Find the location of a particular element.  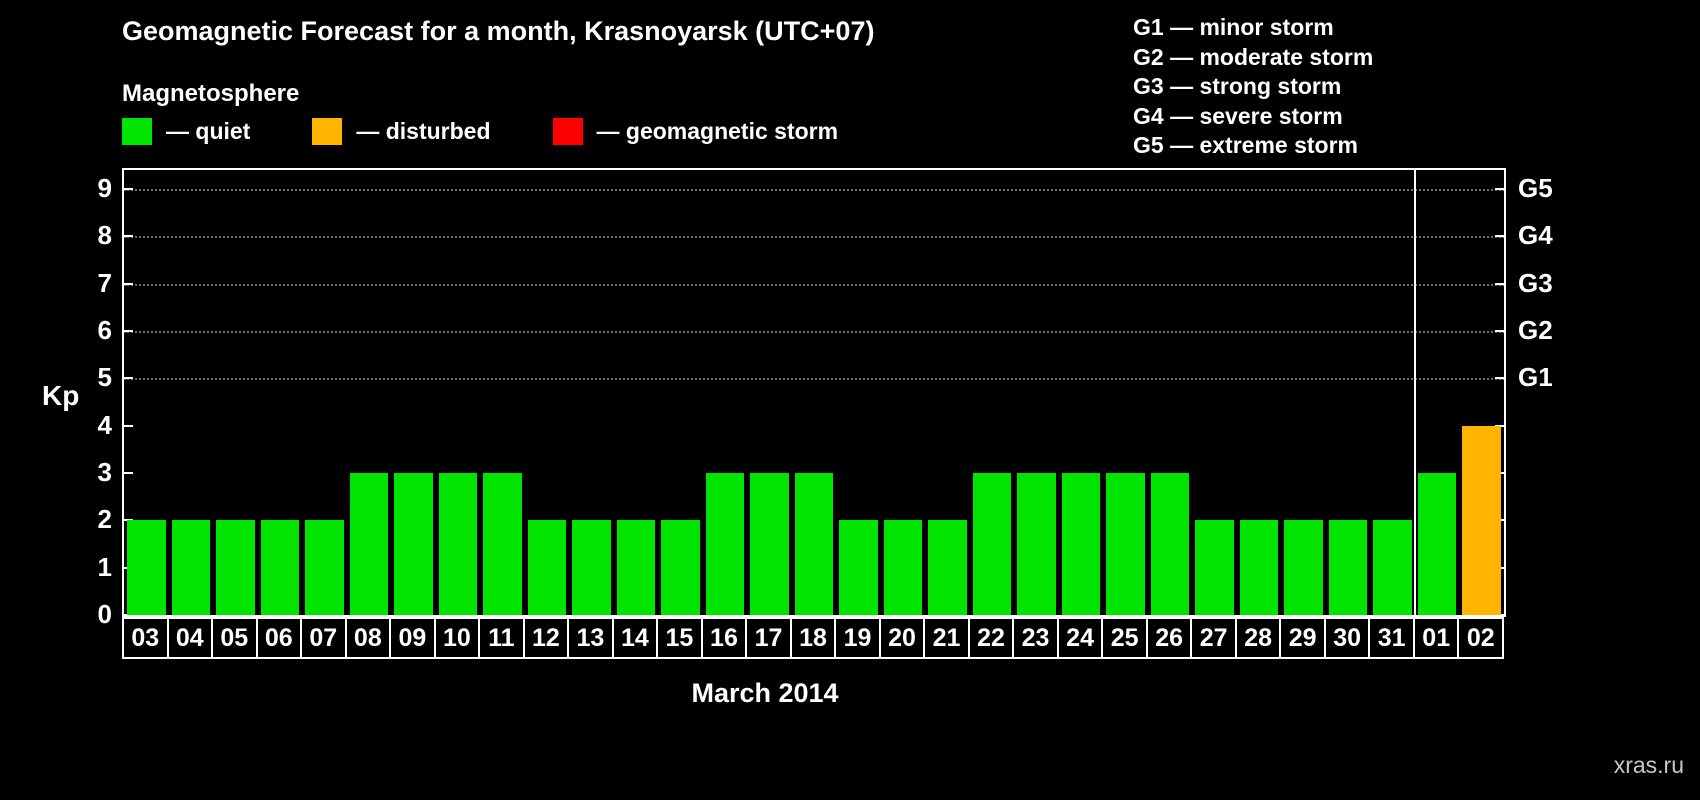

day-label-07: 07 is located at coordinates (323, 638).